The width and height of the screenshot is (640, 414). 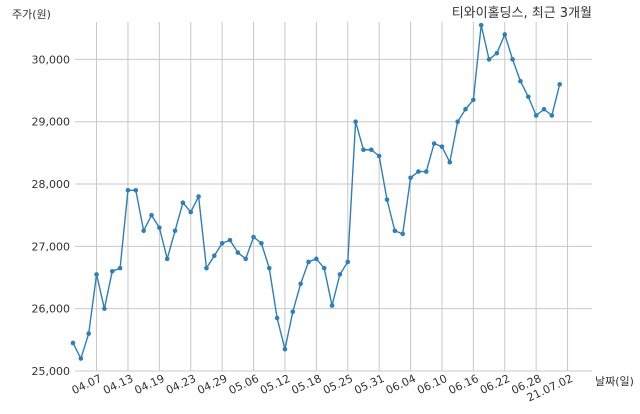 I want to click on x-tick-label: 06.22, so click(x=495, y=384).